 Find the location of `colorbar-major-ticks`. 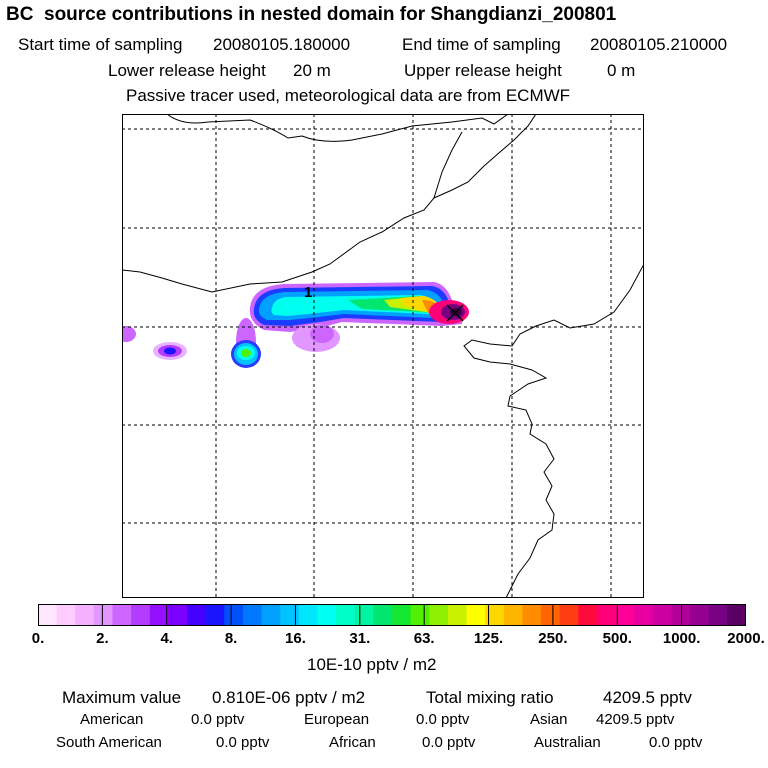

colorbar-major-ticks is located at coordinates (392, 615).